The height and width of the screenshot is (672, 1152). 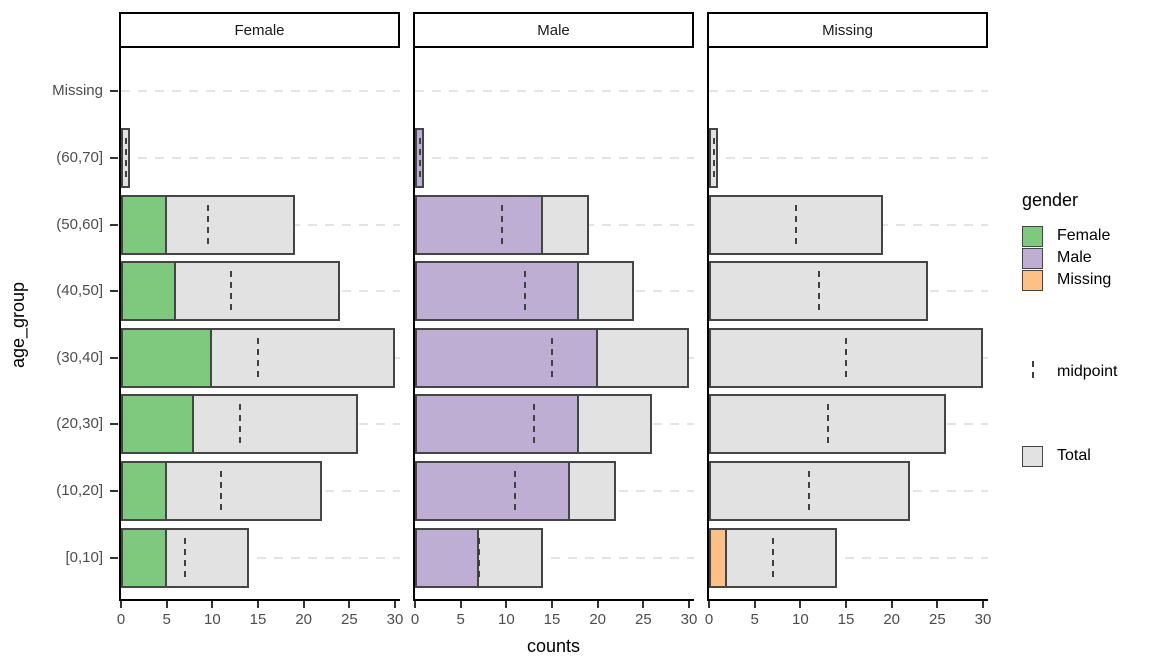 What do you see at coordinates (1087, 371) in the screenshot?
I see `legend-label-midpoint: midpoint` at bounding box center [1087, 371].